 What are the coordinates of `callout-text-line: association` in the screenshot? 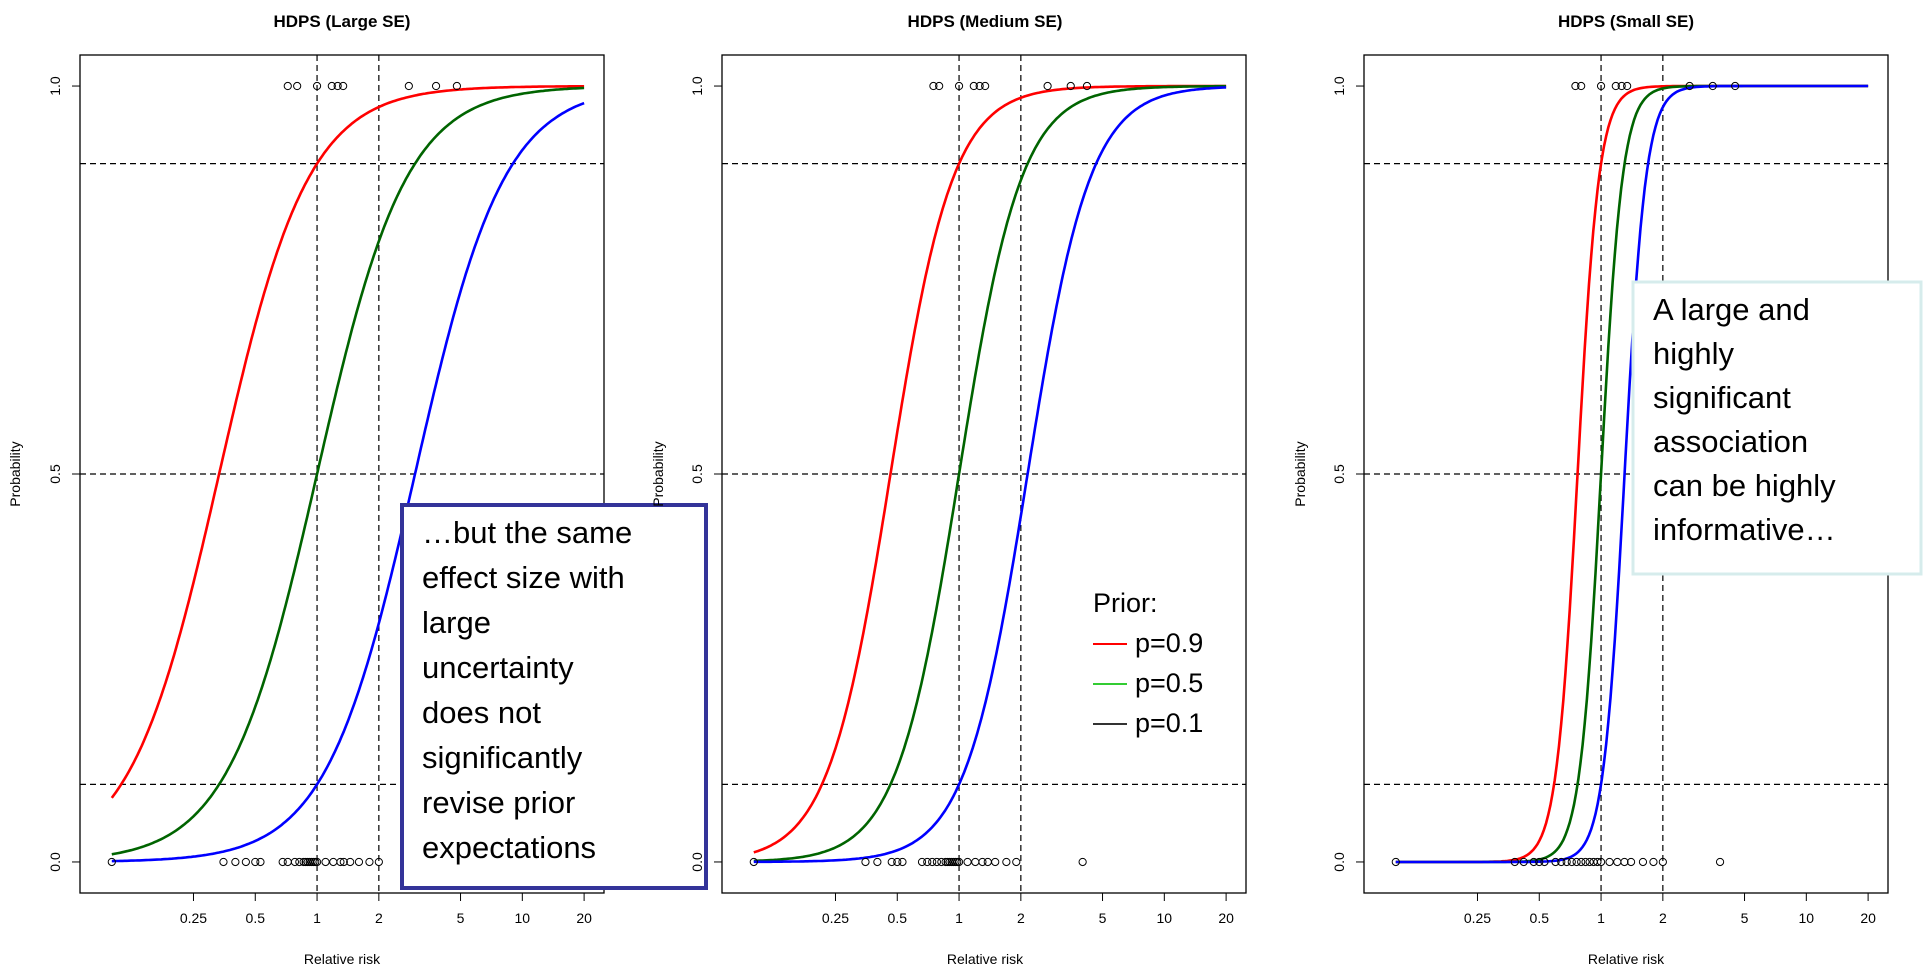 It's located at (1730, 441).